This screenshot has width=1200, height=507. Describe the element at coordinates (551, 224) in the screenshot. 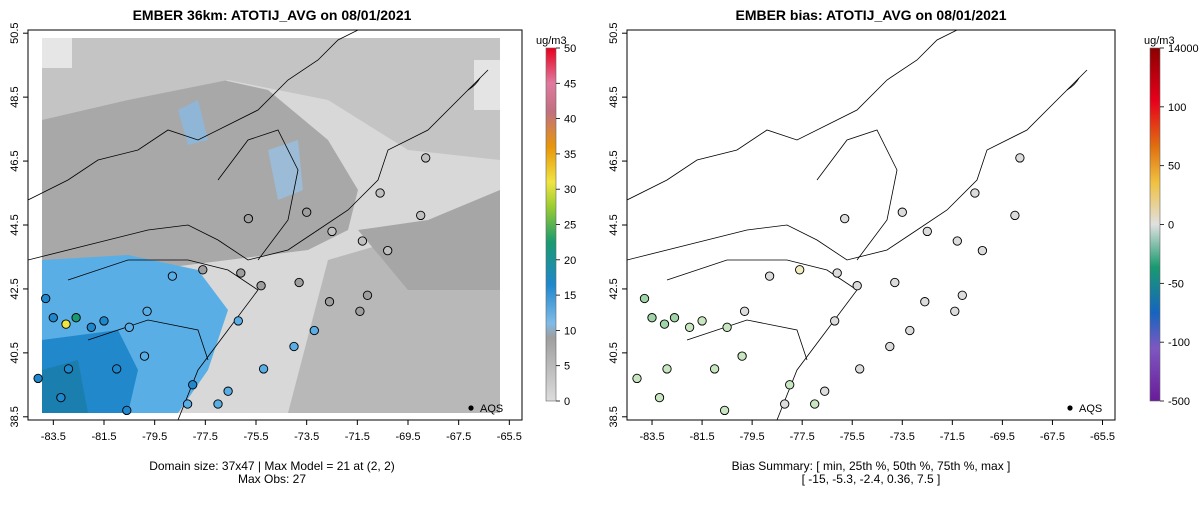

I see `left-colorbar-ramp` at that location.